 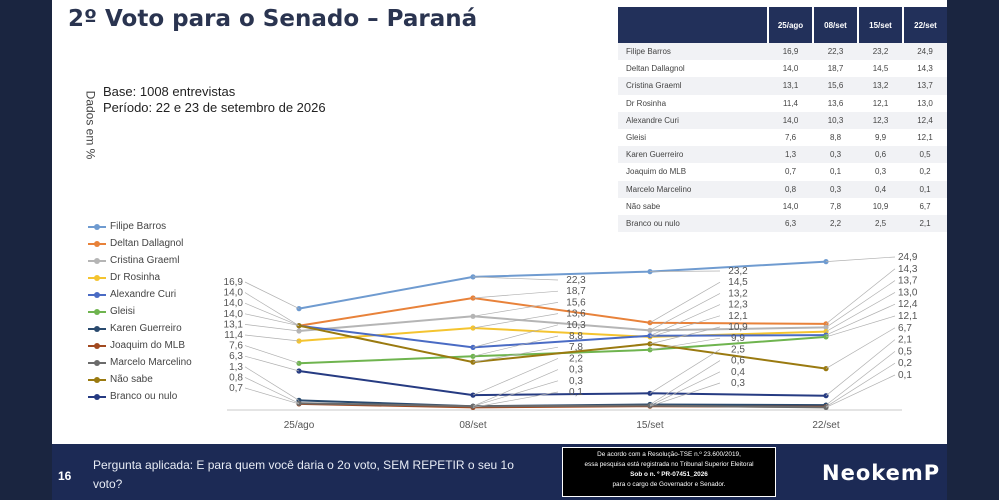 What do you see at coordinates (233, 335) in the screenshot?
I see `data-label: 11,4` at bounding box center [233, 335].